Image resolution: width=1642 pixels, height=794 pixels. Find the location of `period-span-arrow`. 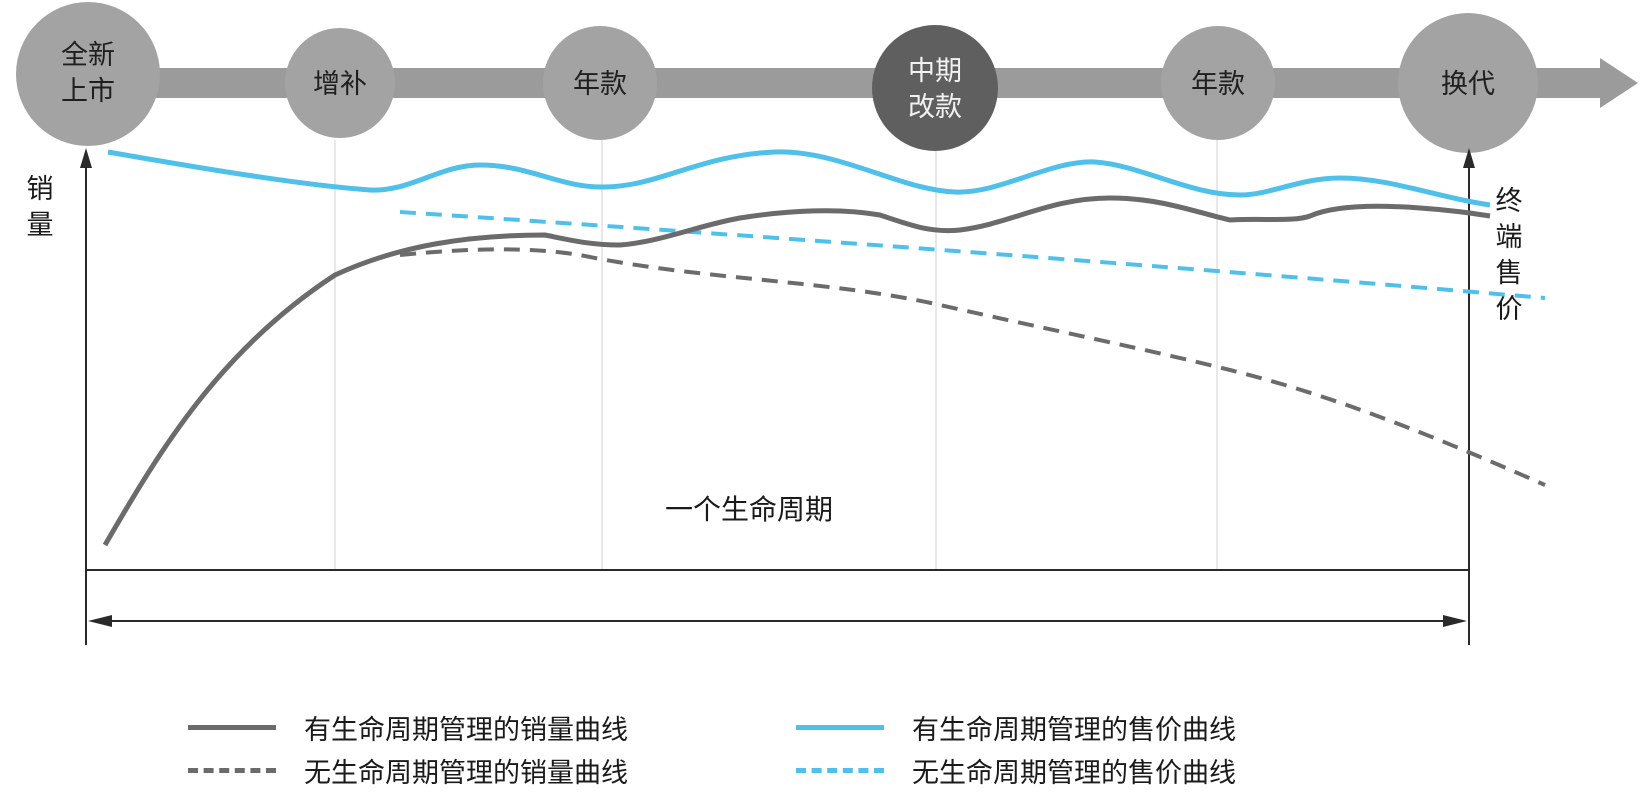

period-span-arrow is located at coordinates (777, 621).